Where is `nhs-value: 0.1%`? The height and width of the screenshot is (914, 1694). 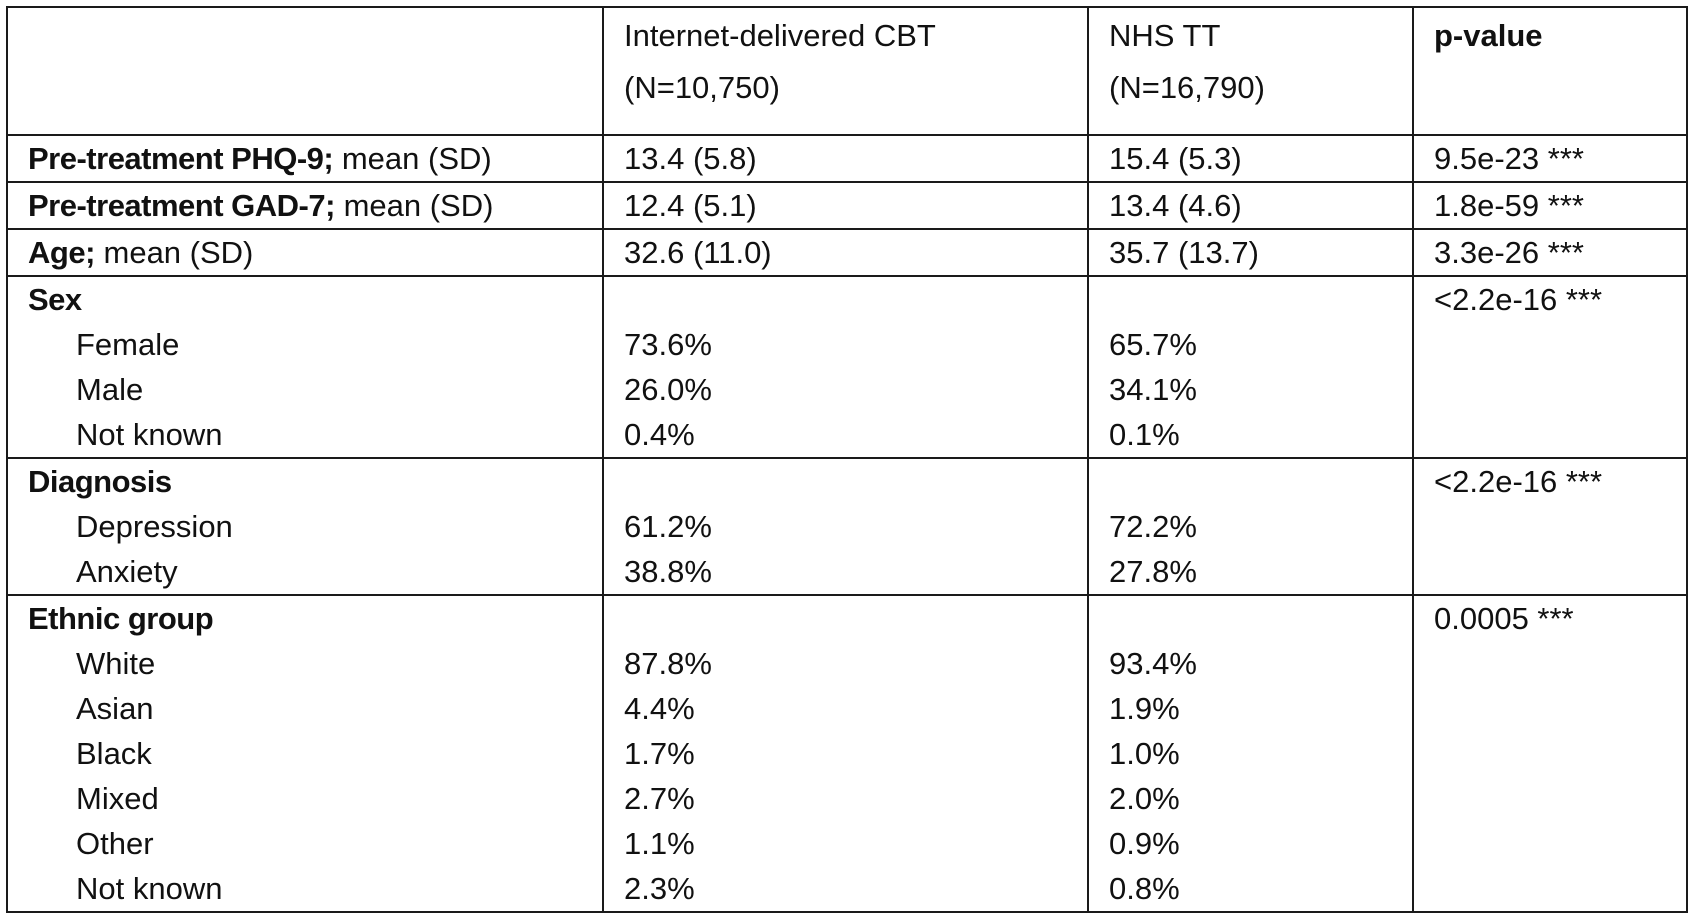
nhs-value: 0.1% is located at coordinates (1144, 434).